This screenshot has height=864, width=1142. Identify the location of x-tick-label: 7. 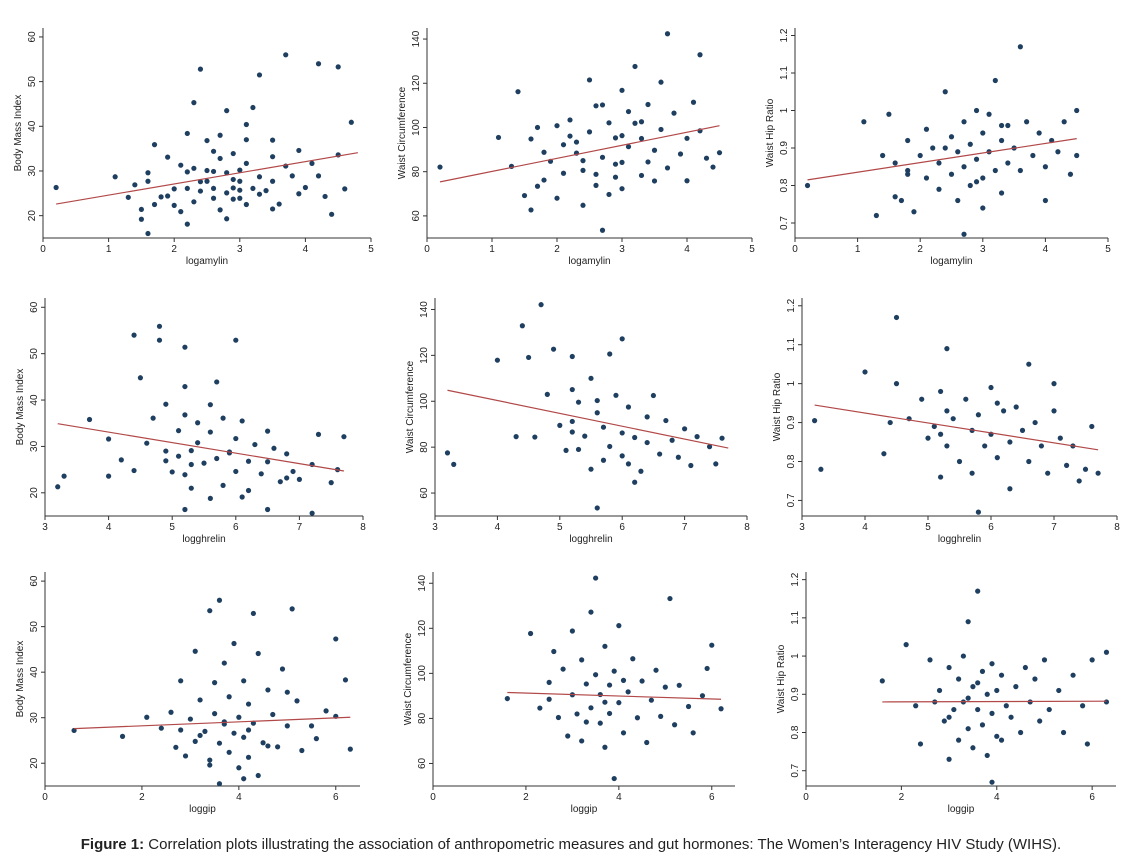
(1054, 527).